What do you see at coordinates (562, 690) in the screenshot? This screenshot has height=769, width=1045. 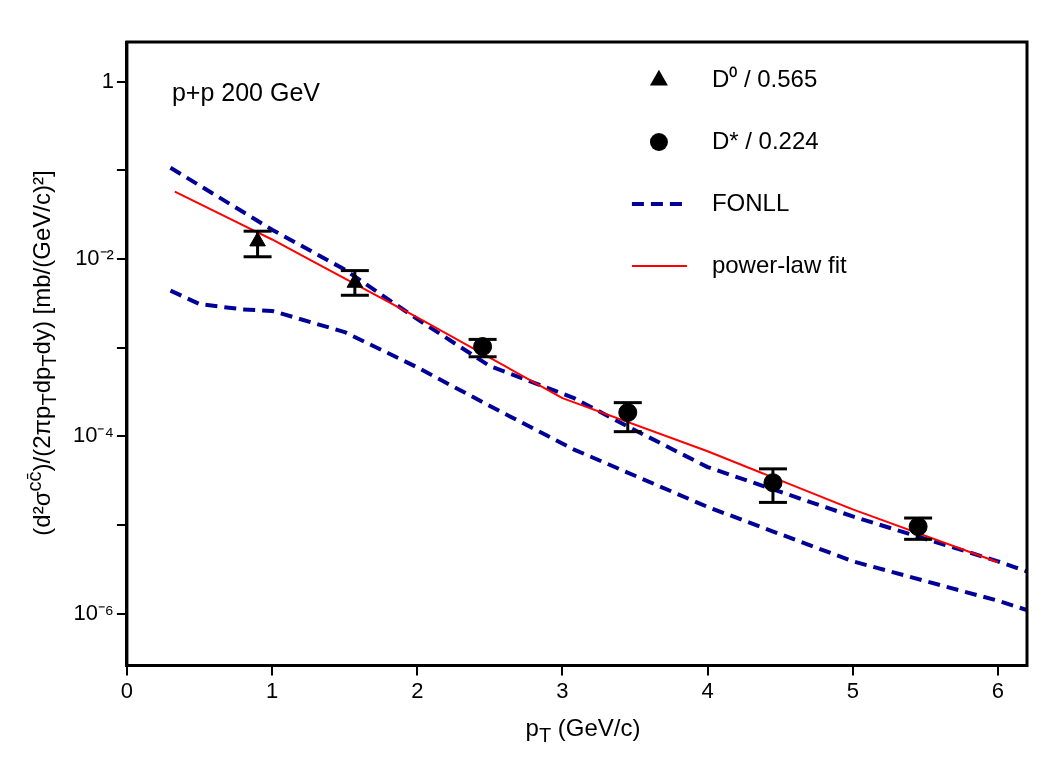 I see `x-tick-label: 3` at bounding box center [562, 690].